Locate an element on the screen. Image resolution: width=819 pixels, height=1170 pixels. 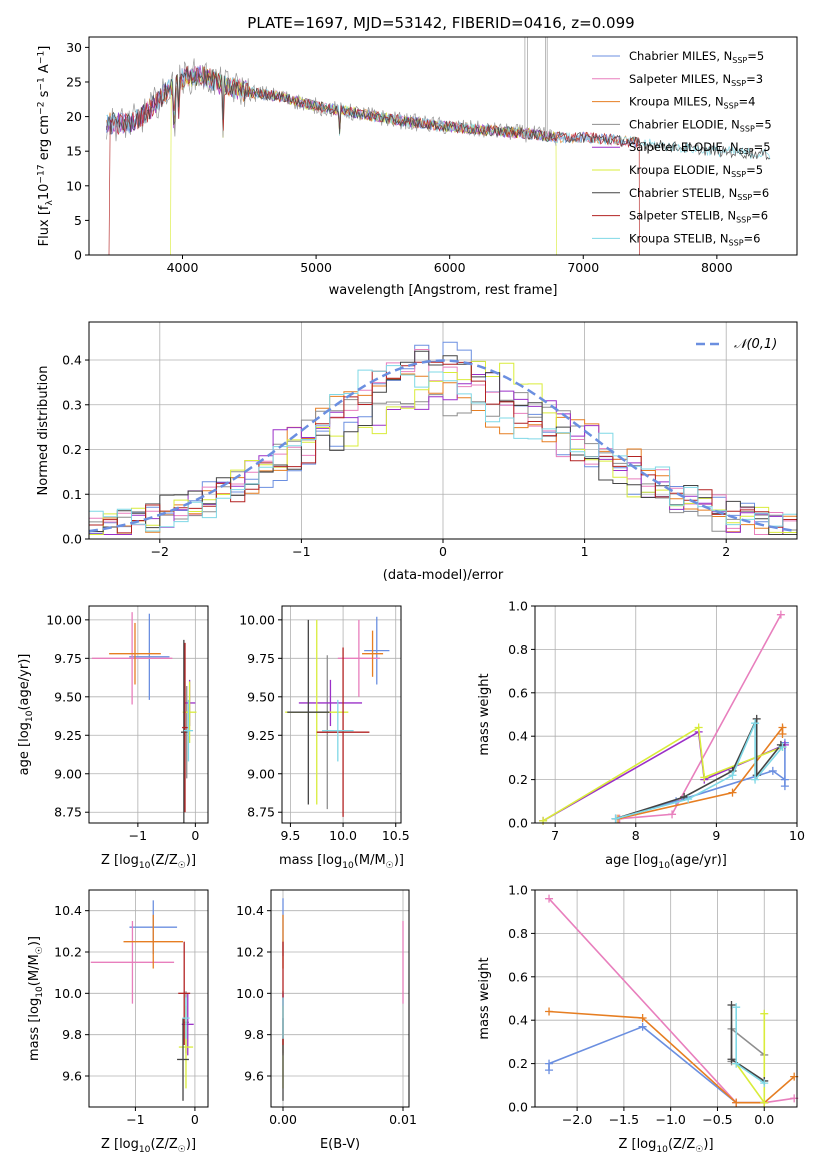
weight_vs_age-xlabel: age [log10(age/yr)] is located at coordinates (666, 862).